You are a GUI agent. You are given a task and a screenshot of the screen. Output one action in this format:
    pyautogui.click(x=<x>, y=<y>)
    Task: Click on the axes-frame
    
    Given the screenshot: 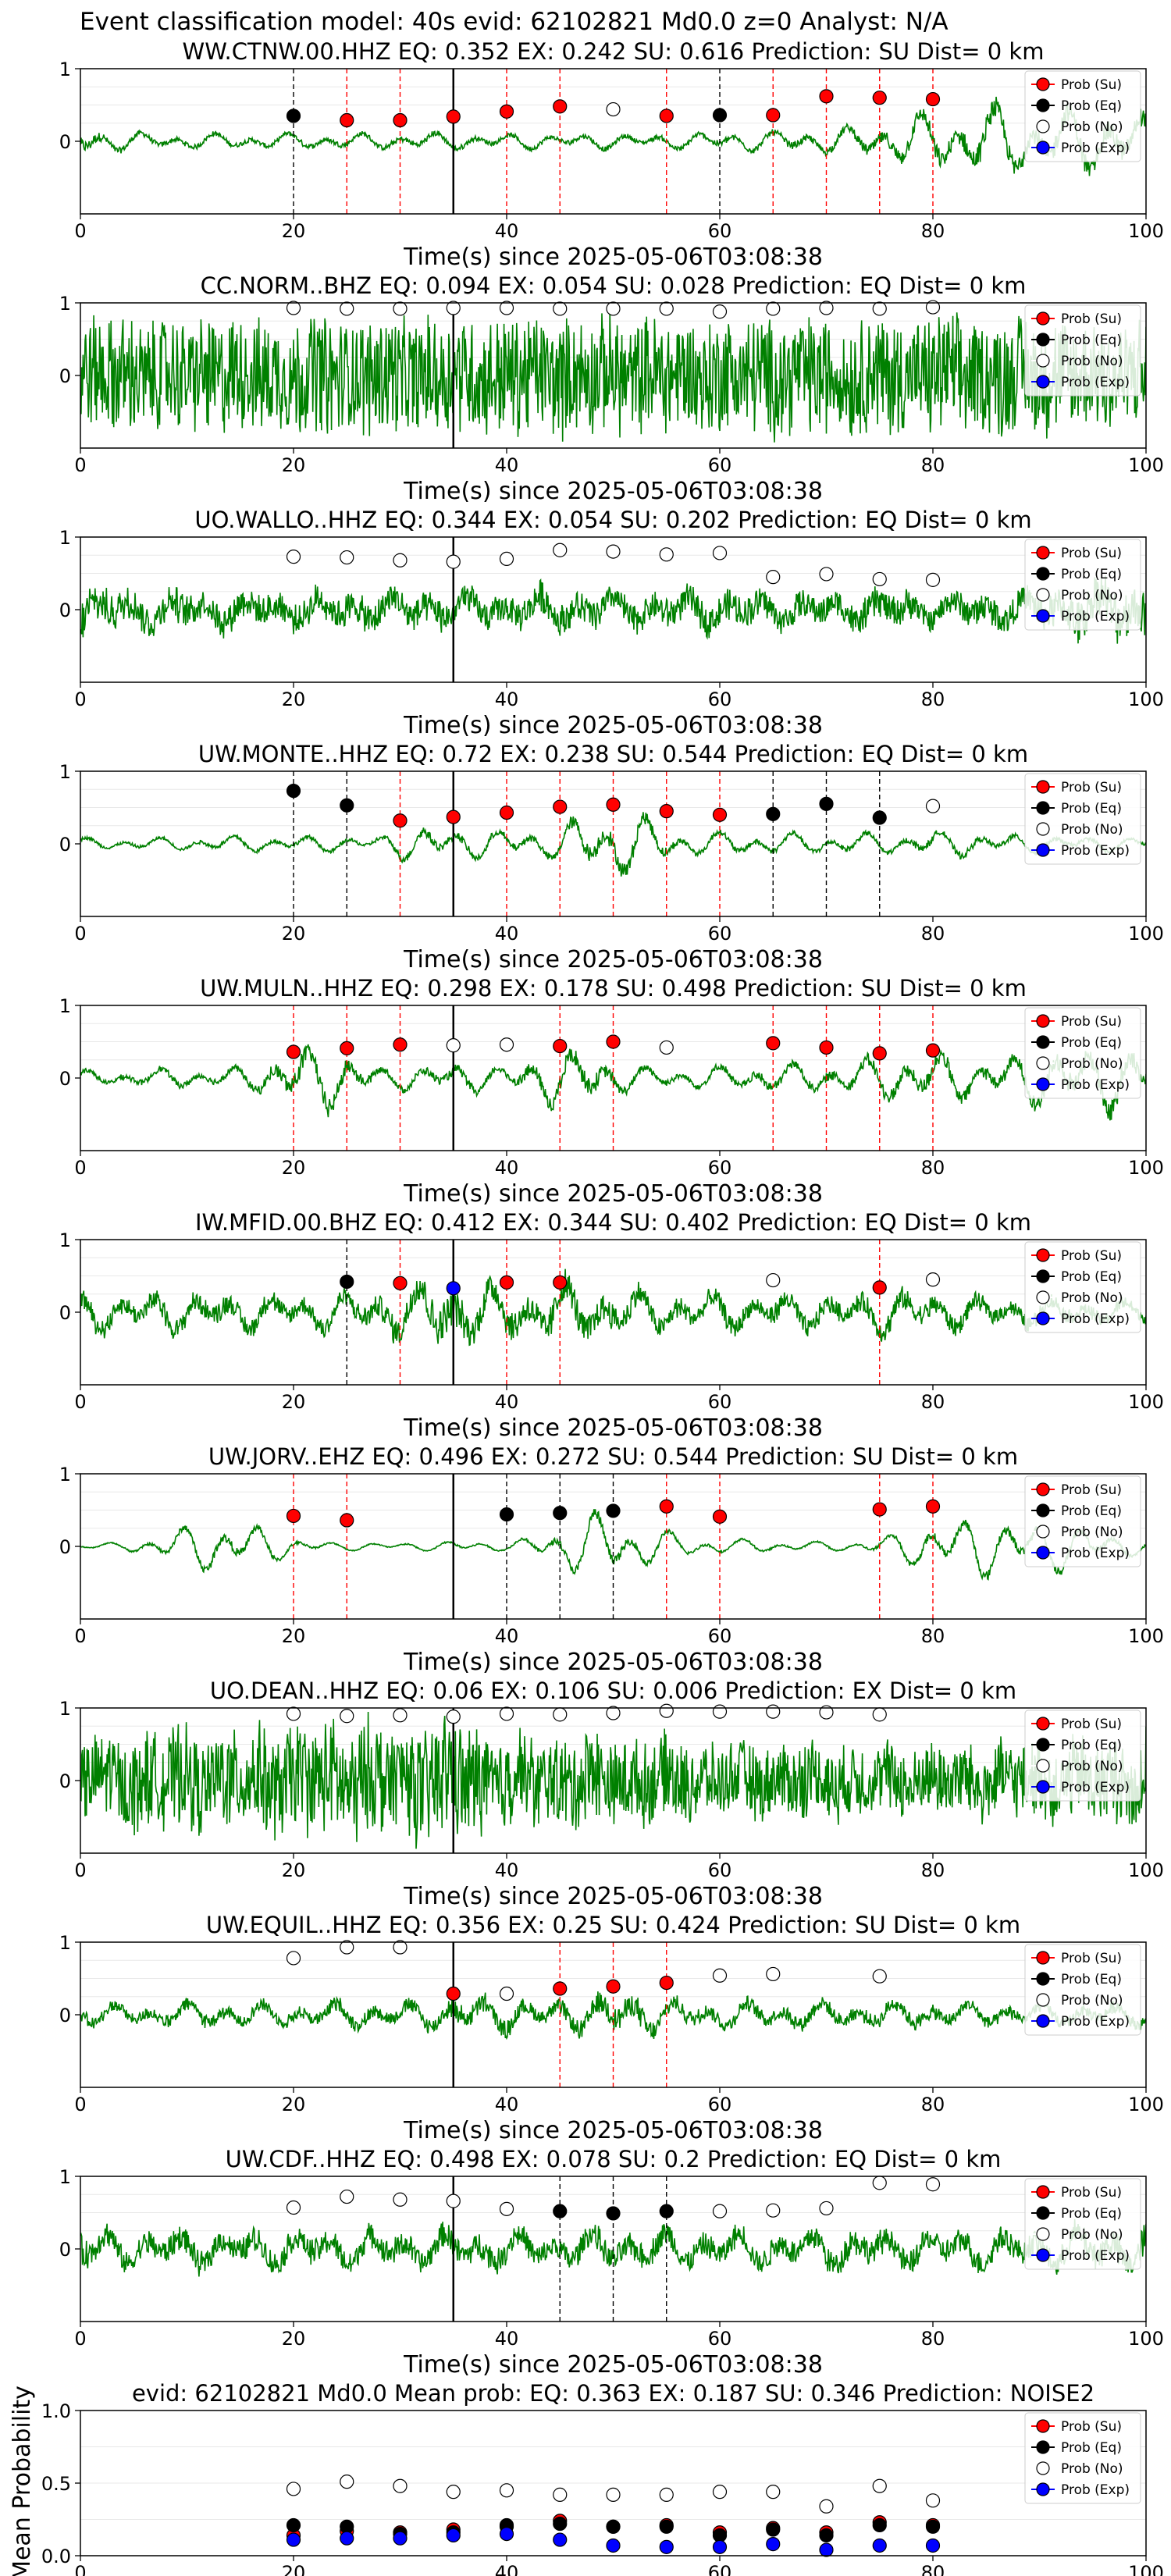 What is the action you would take?
    pyautogui.click(x=613, y=141)
    